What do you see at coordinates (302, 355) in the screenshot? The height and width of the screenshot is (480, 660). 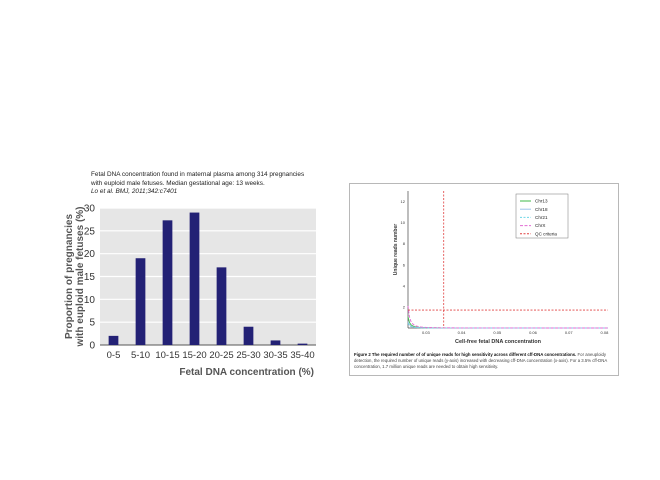 I see `x-tick-label: 35-40` at bounding box center [302, 355].